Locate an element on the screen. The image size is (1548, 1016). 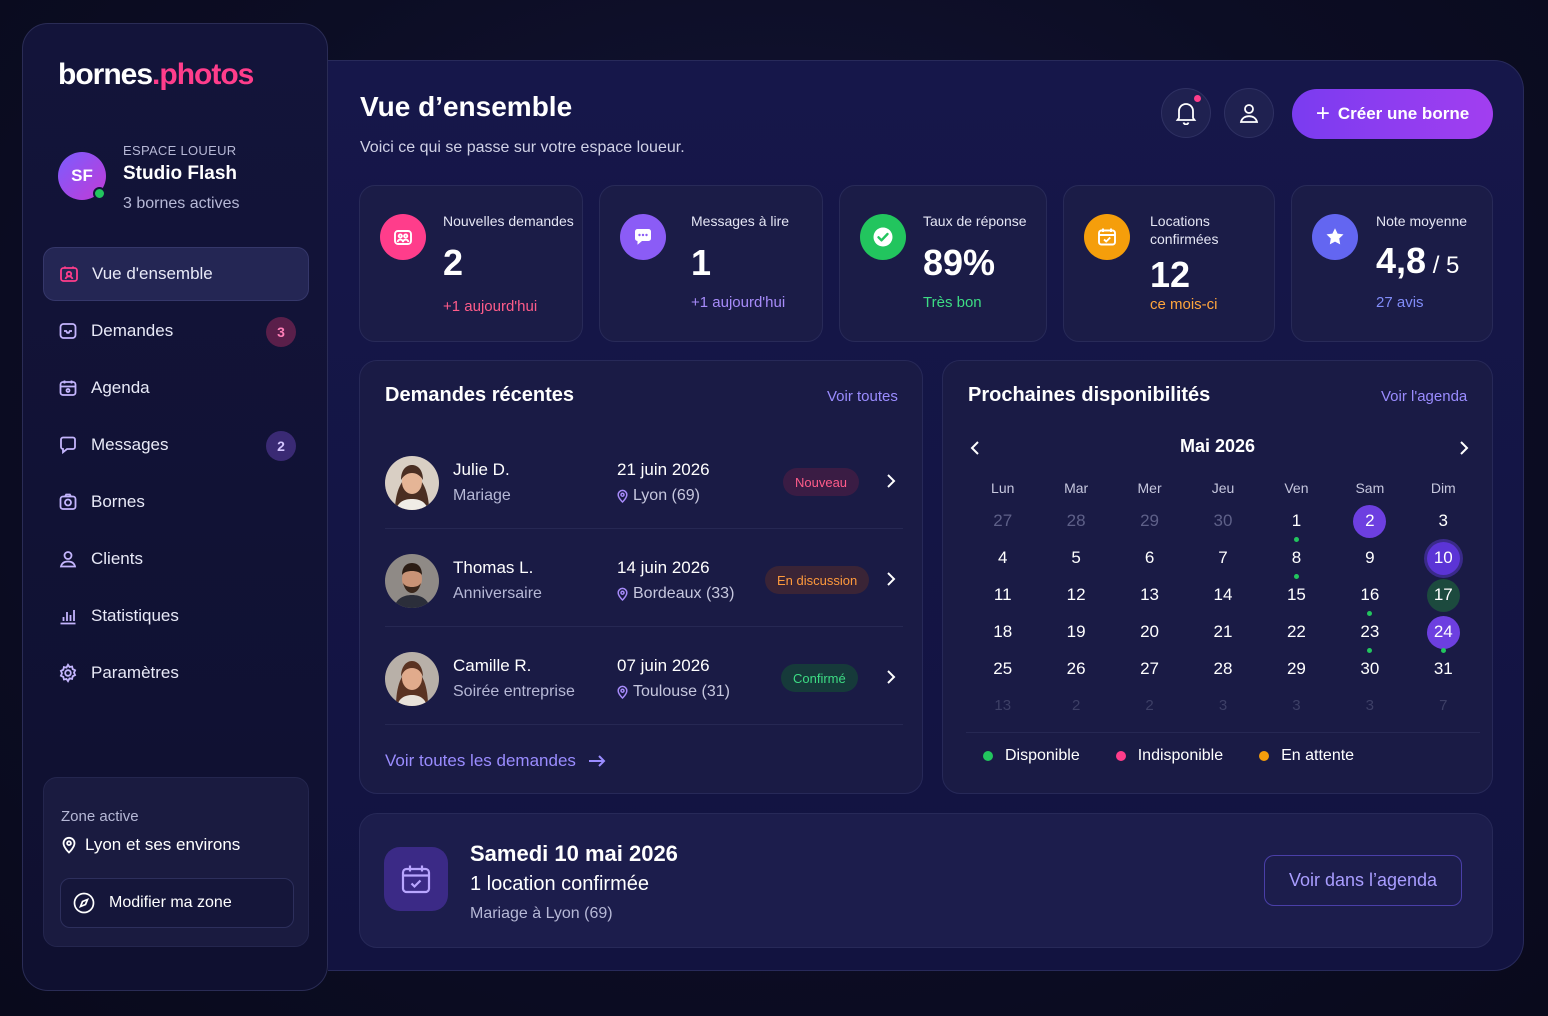
calendar-day: 25 is located at coordinates (1002, 669).